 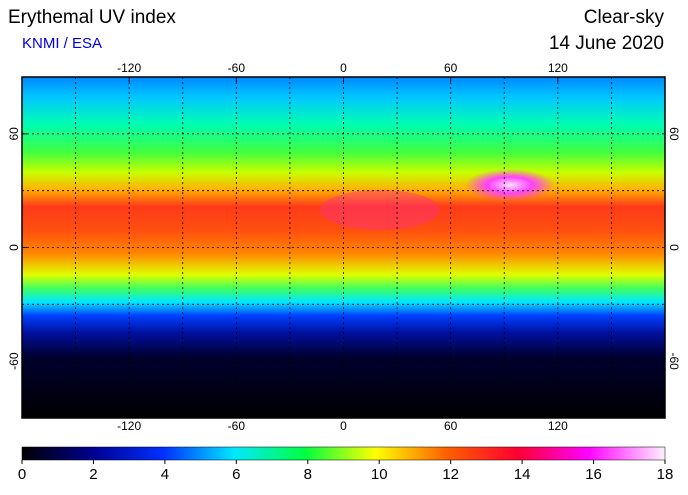 What do you see at coordinates (236, 474) in the screenshot?
I see `colorbar-label: 6` at bounding box center [236, 474].